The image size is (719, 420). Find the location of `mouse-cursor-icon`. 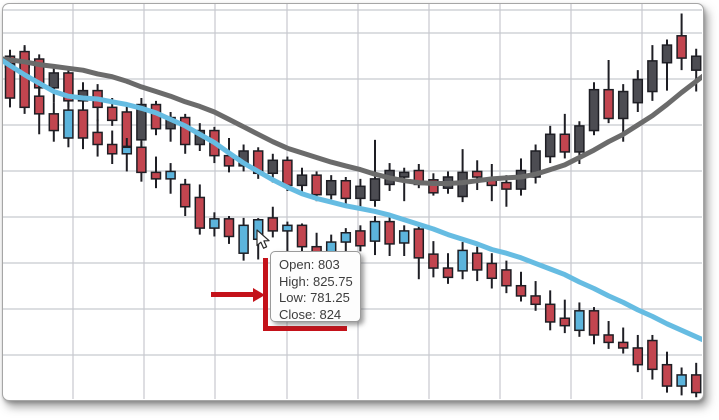

mouse-cursor-icon is located at coordinates (263, 239).